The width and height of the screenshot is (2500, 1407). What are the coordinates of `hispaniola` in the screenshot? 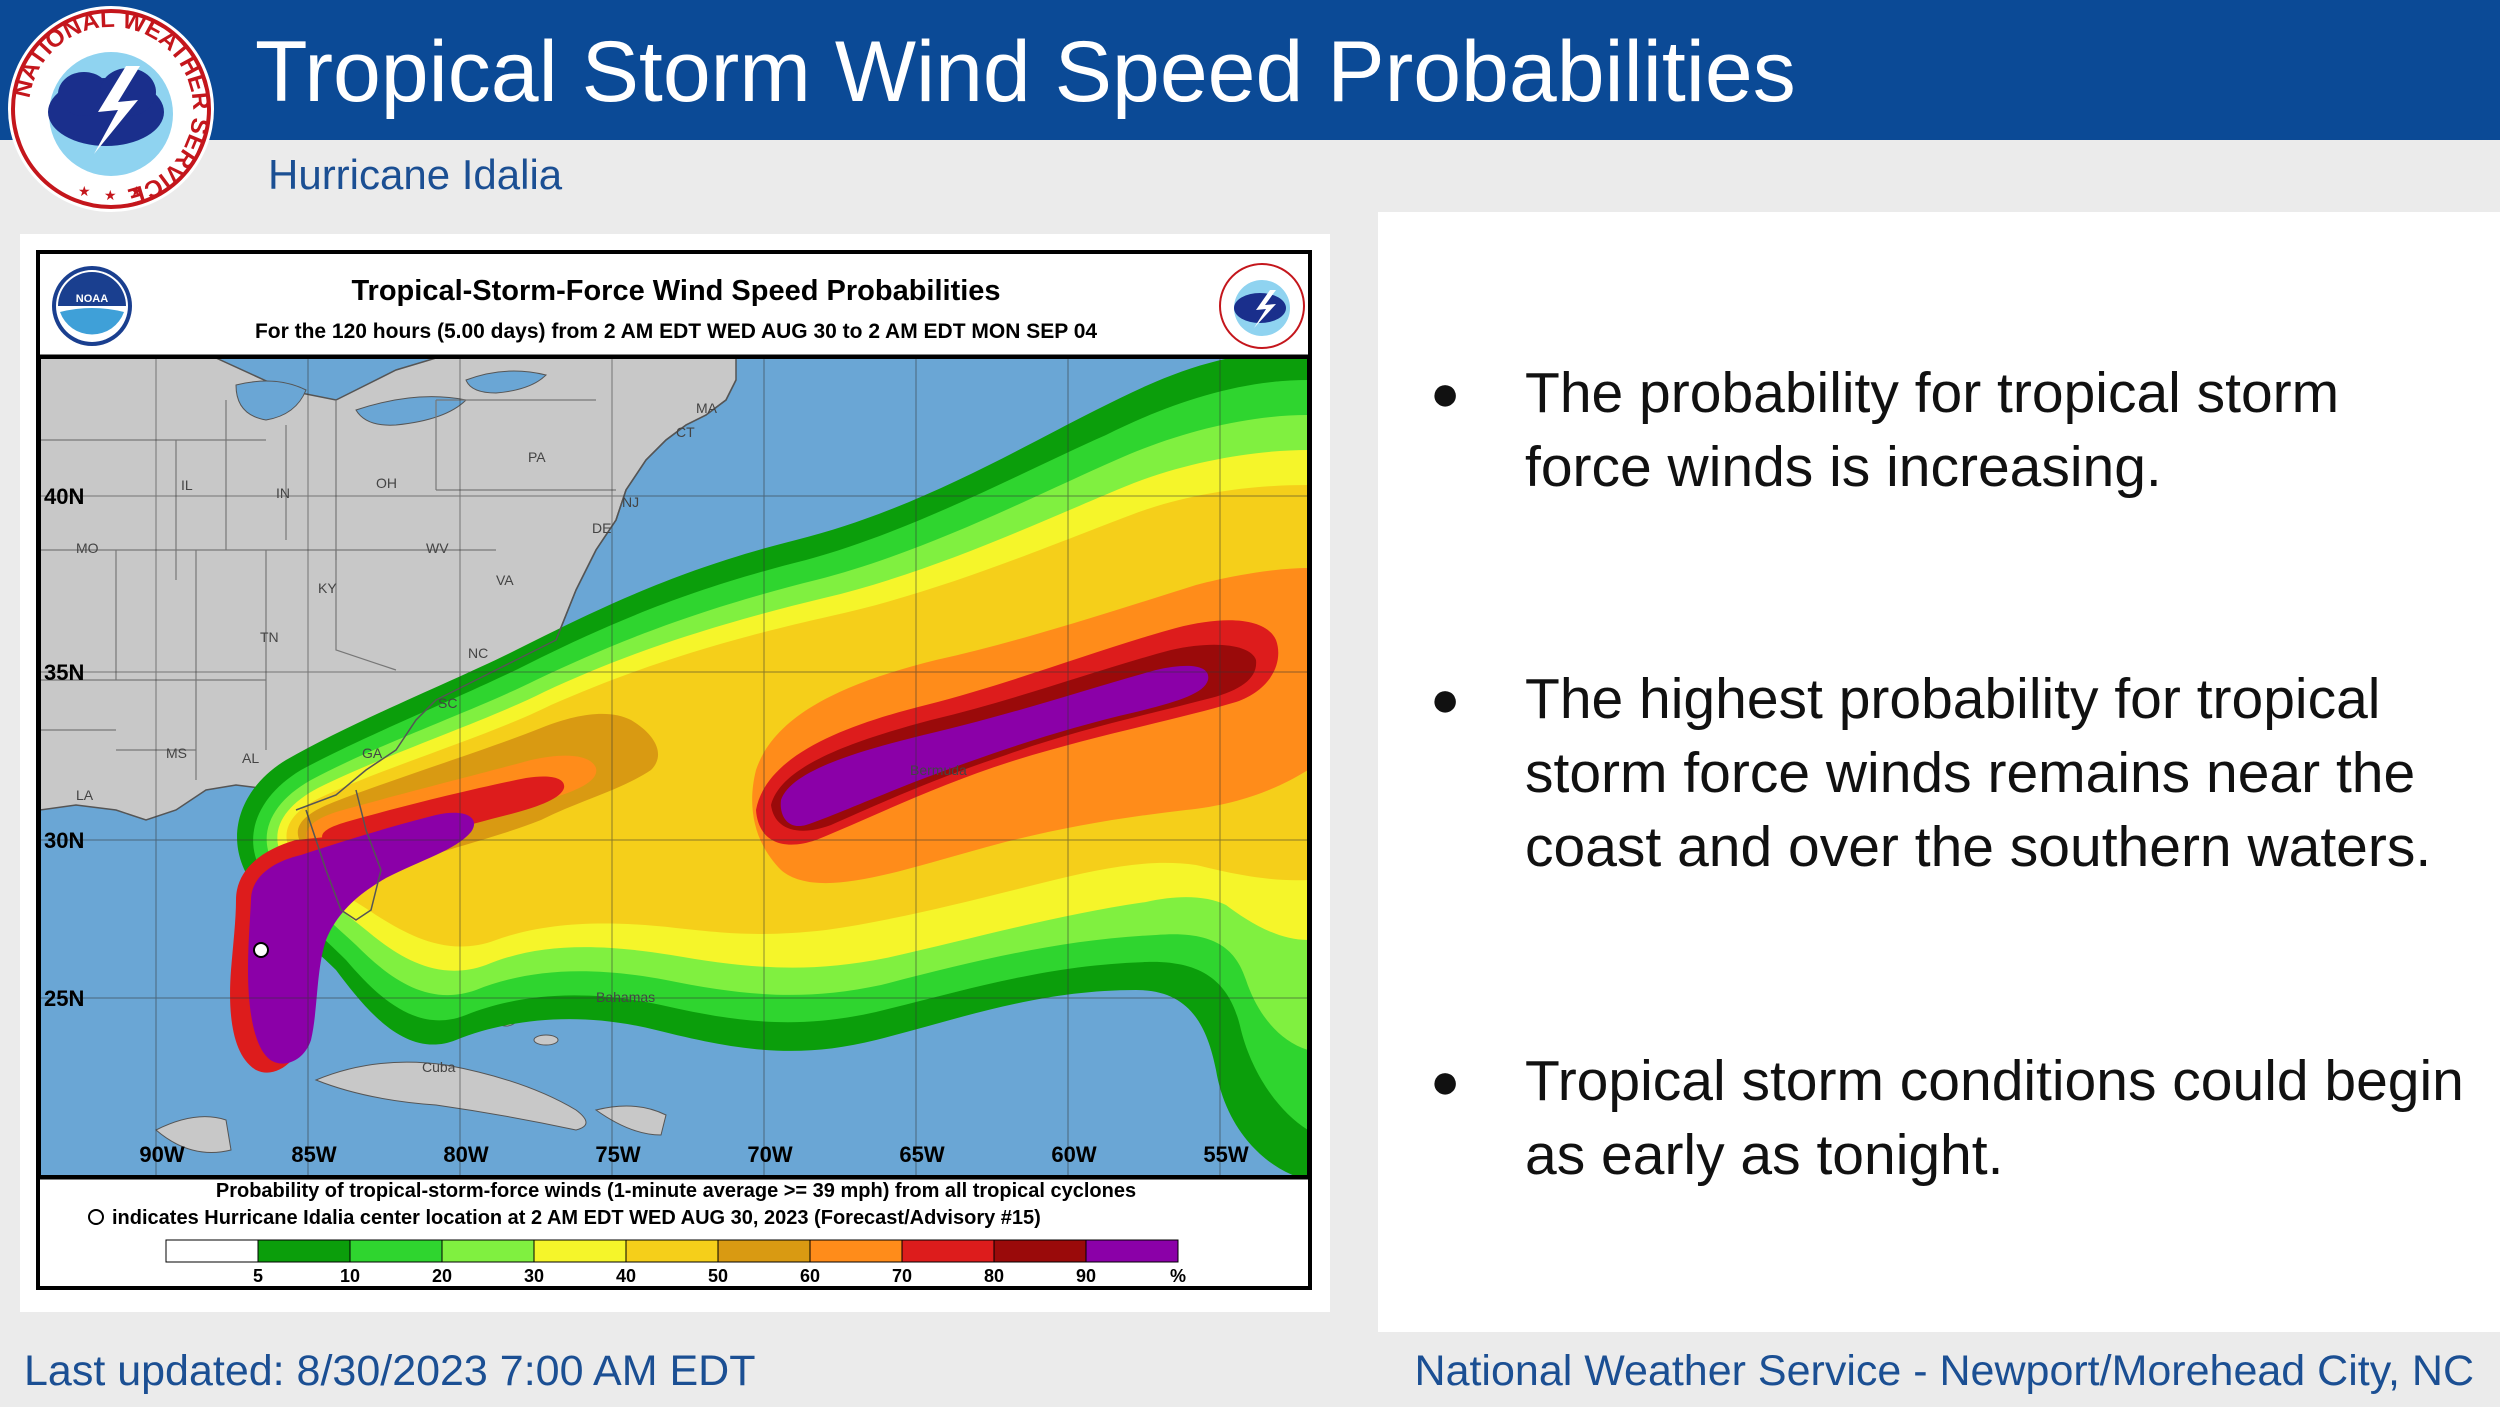 It's located at (630, 1120).